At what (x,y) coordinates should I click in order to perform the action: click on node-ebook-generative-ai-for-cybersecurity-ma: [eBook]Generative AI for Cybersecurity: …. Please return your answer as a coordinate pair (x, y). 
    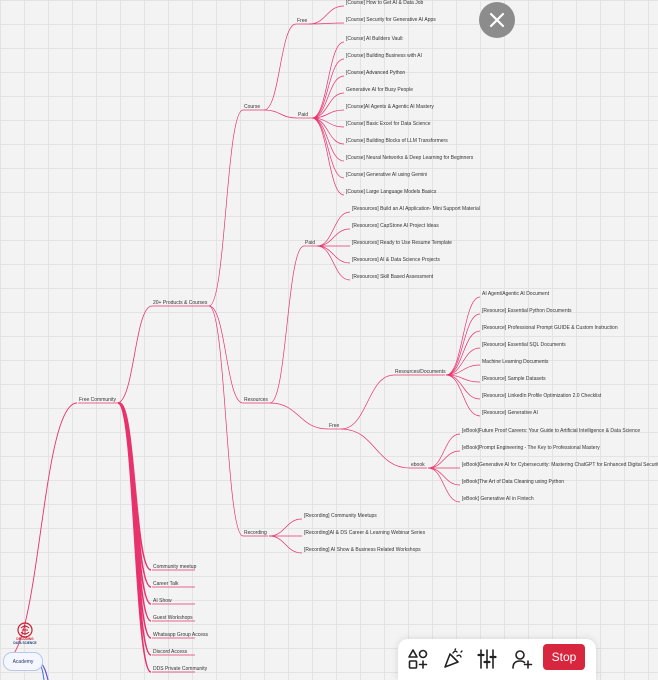
    Looking at the image, I should click on (560, 465).